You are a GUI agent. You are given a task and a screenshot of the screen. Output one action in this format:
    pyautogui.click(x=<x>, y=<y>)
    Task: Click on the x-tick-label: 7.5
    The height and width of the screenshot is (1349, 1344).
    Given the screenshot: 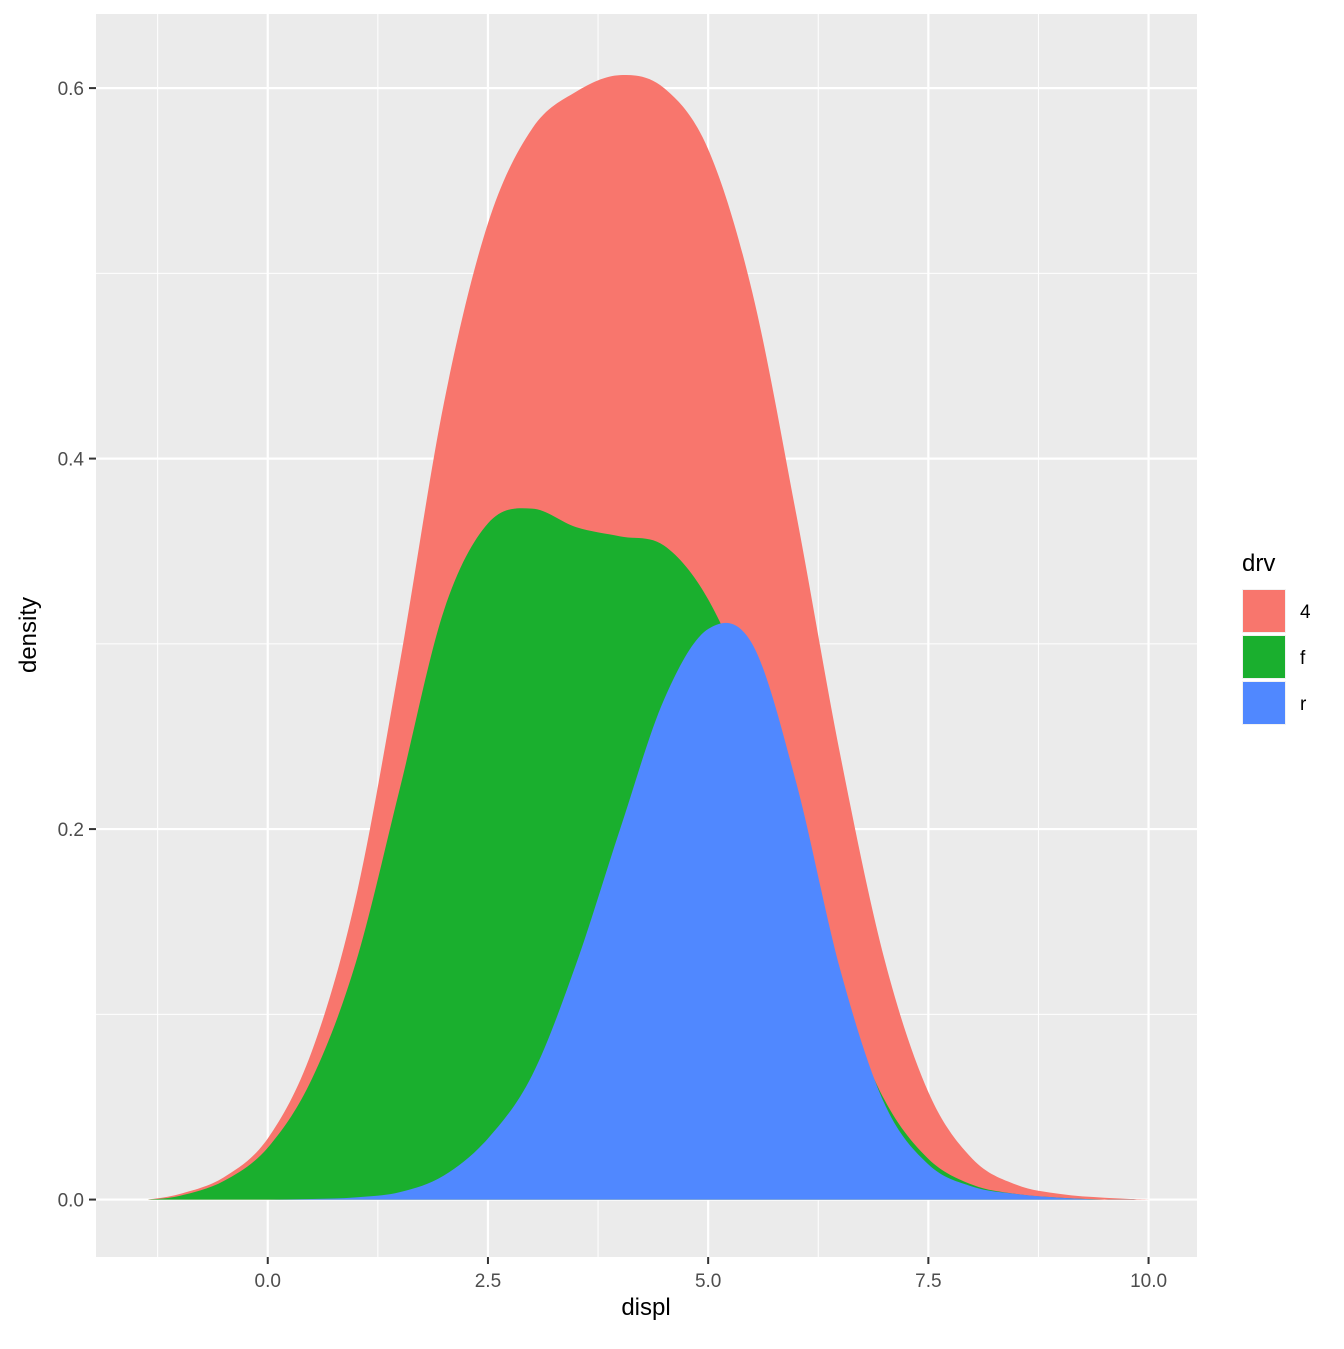 What is the action you would take?
    pyautogui.click(x=928, y=1281)
    